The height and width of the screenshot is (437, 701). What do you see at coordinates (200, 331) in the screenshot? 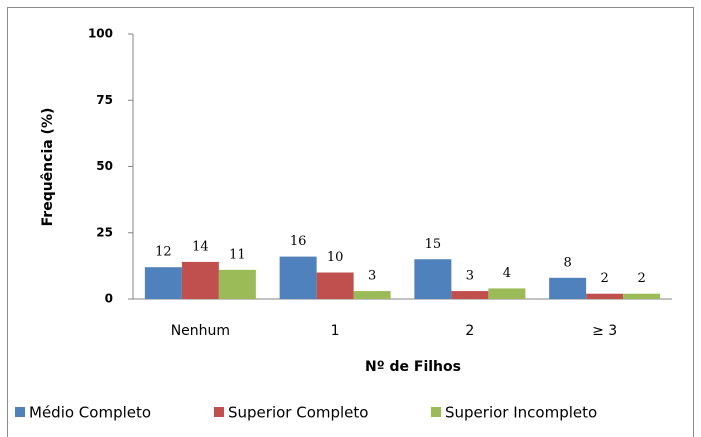
I see `x-tick-label: Nenhum` at bounding box center [200, 331].